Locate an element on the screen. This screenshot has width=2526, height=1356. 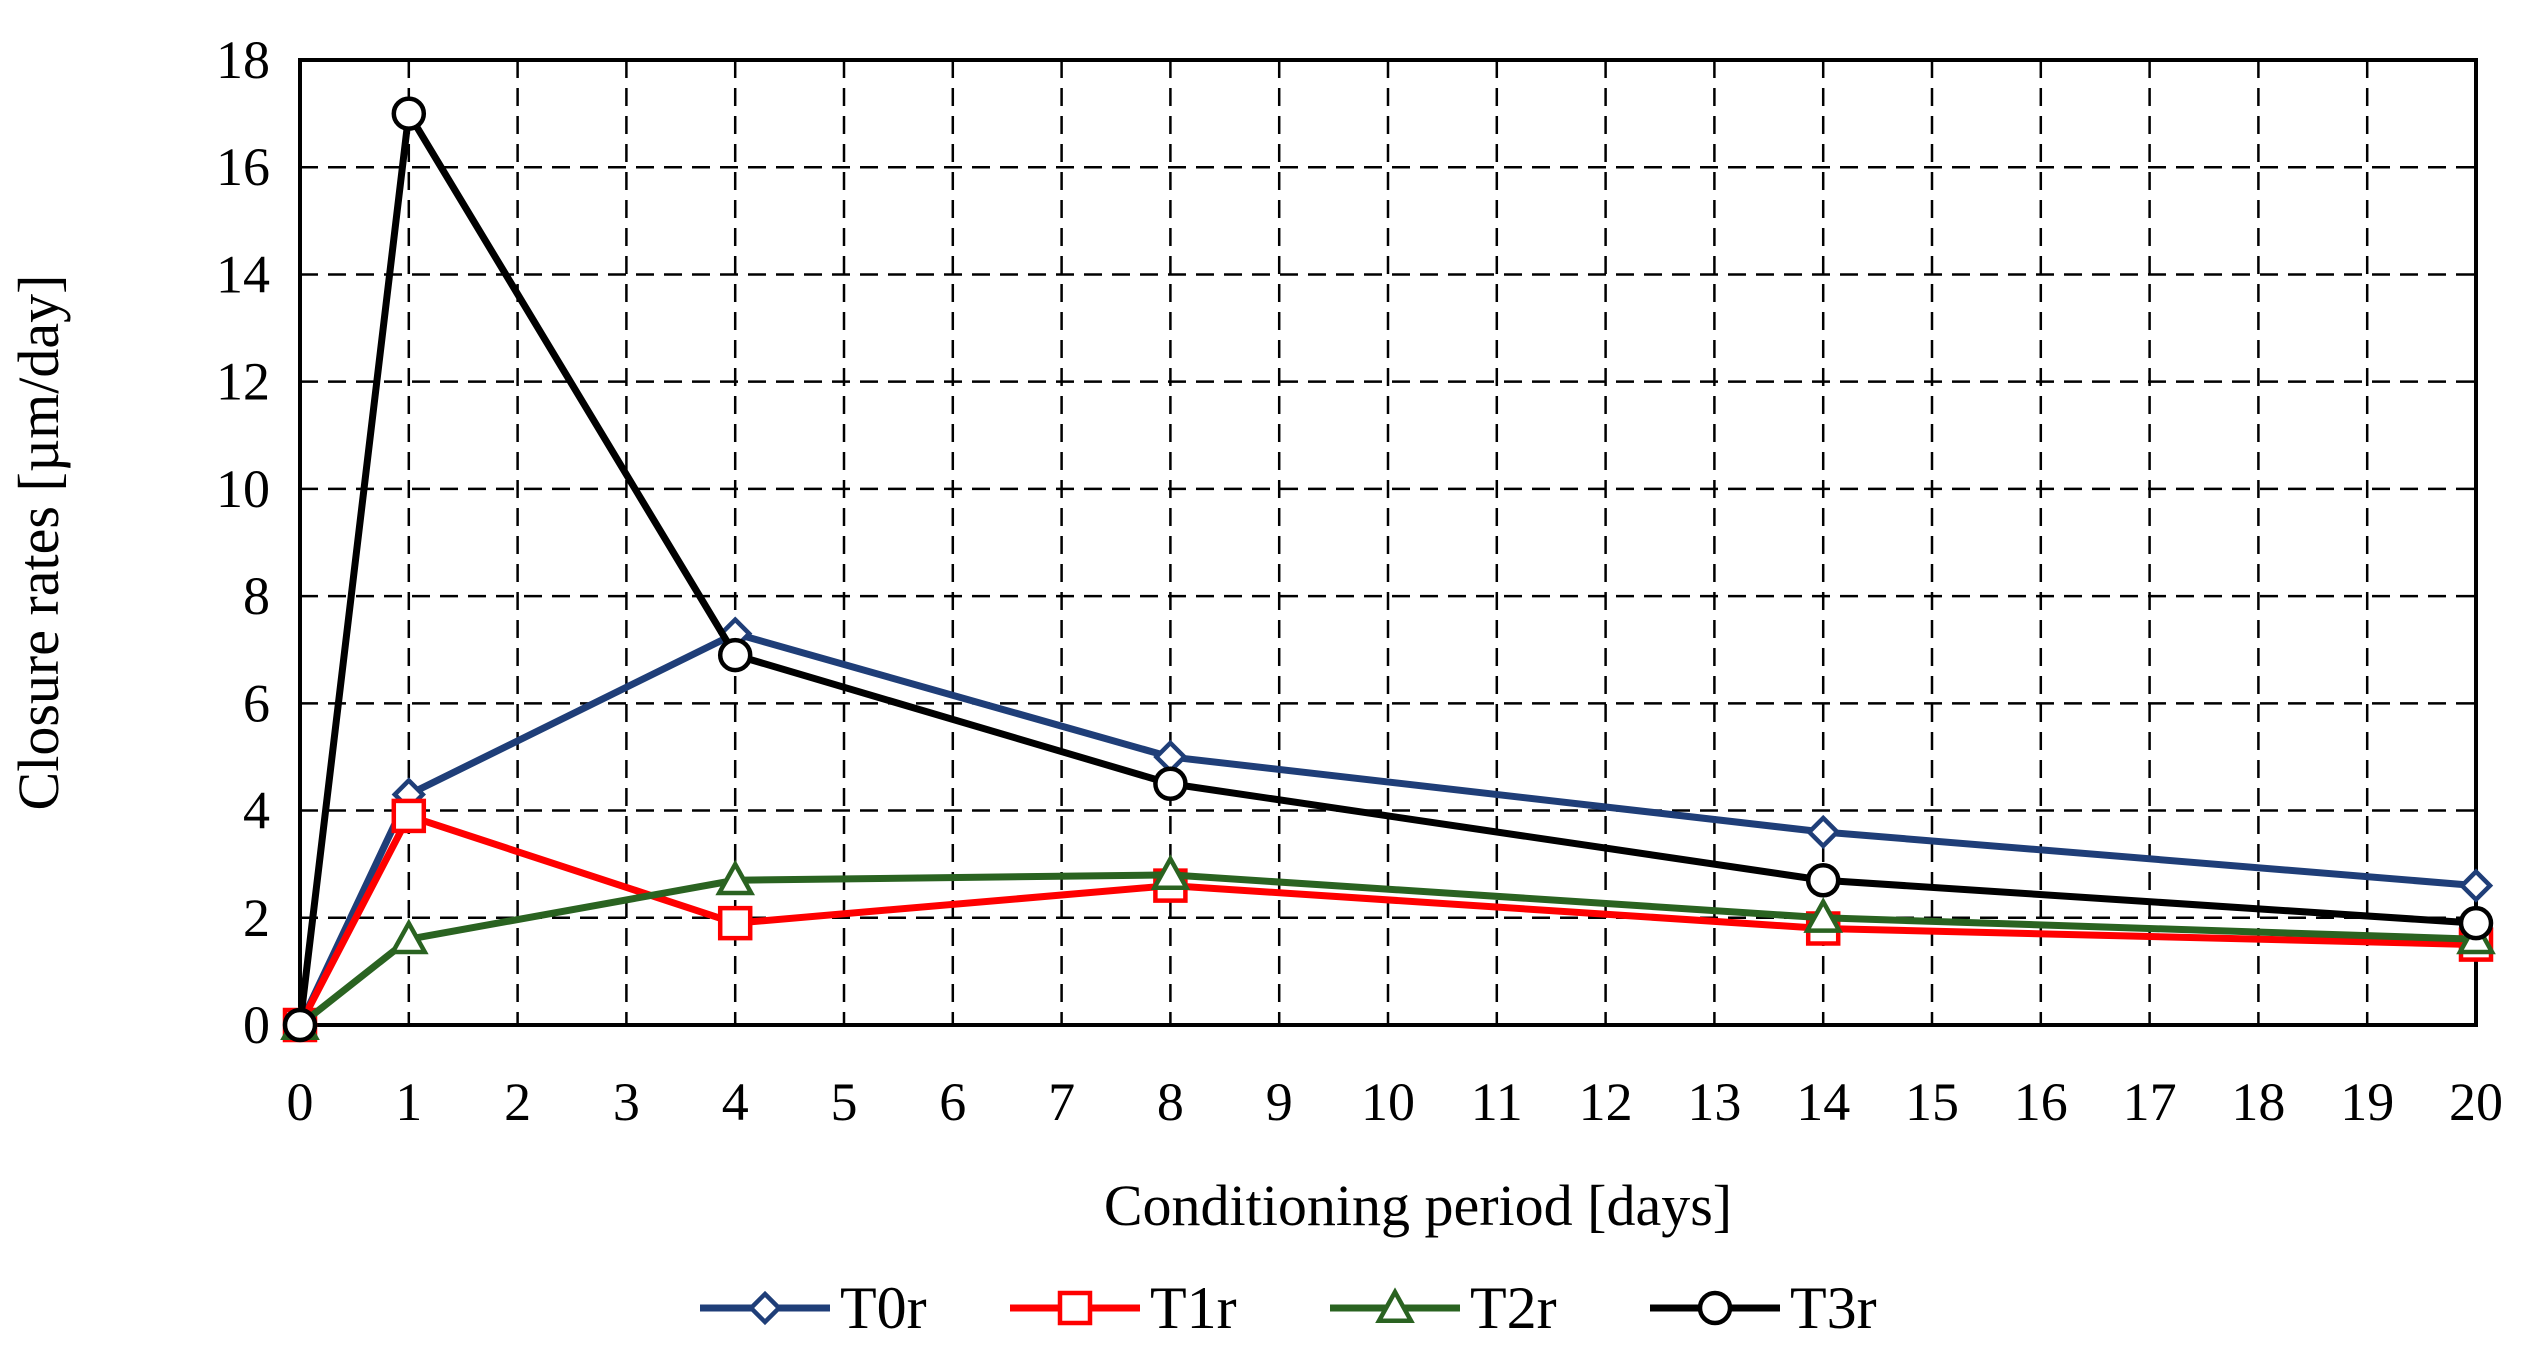
x-tick-labels: 0 1 2 3 4 5 6 7 8 9 10 11 12 13 14 15 16 17 18 19 20 is located at coordinates (1395, 1102).